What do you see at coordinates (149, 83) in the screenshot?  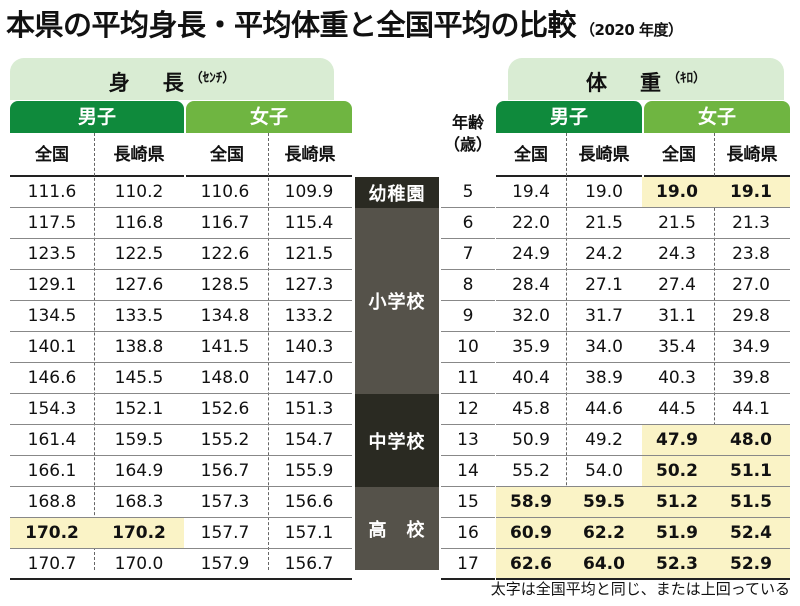 I see `height-section-label: 身 長` at bounding box center [149, 83].